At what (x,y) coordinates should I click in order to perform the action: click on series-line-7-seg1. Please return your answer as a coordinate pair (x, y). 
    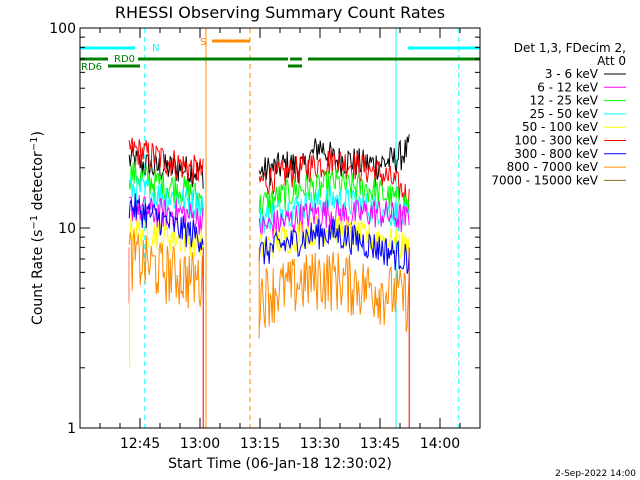
    Looking at the image, I should click on (166, 269).